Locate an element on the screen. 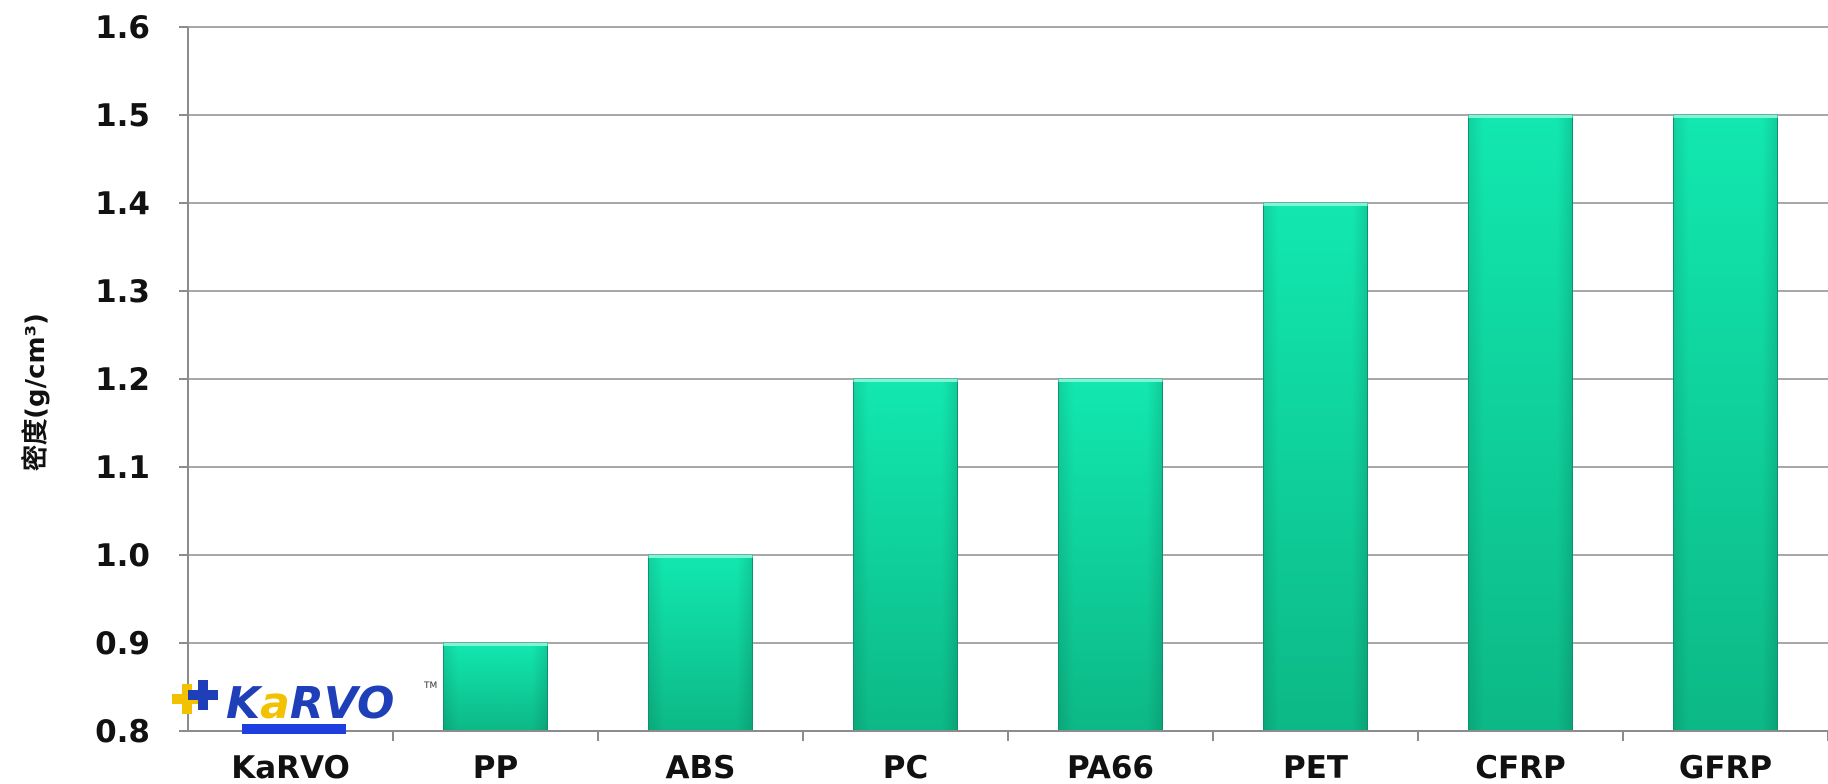 The width and height of the screenshot is (1828, 784). y-tick-label: 1.1 is located at coordinates (122, 468).